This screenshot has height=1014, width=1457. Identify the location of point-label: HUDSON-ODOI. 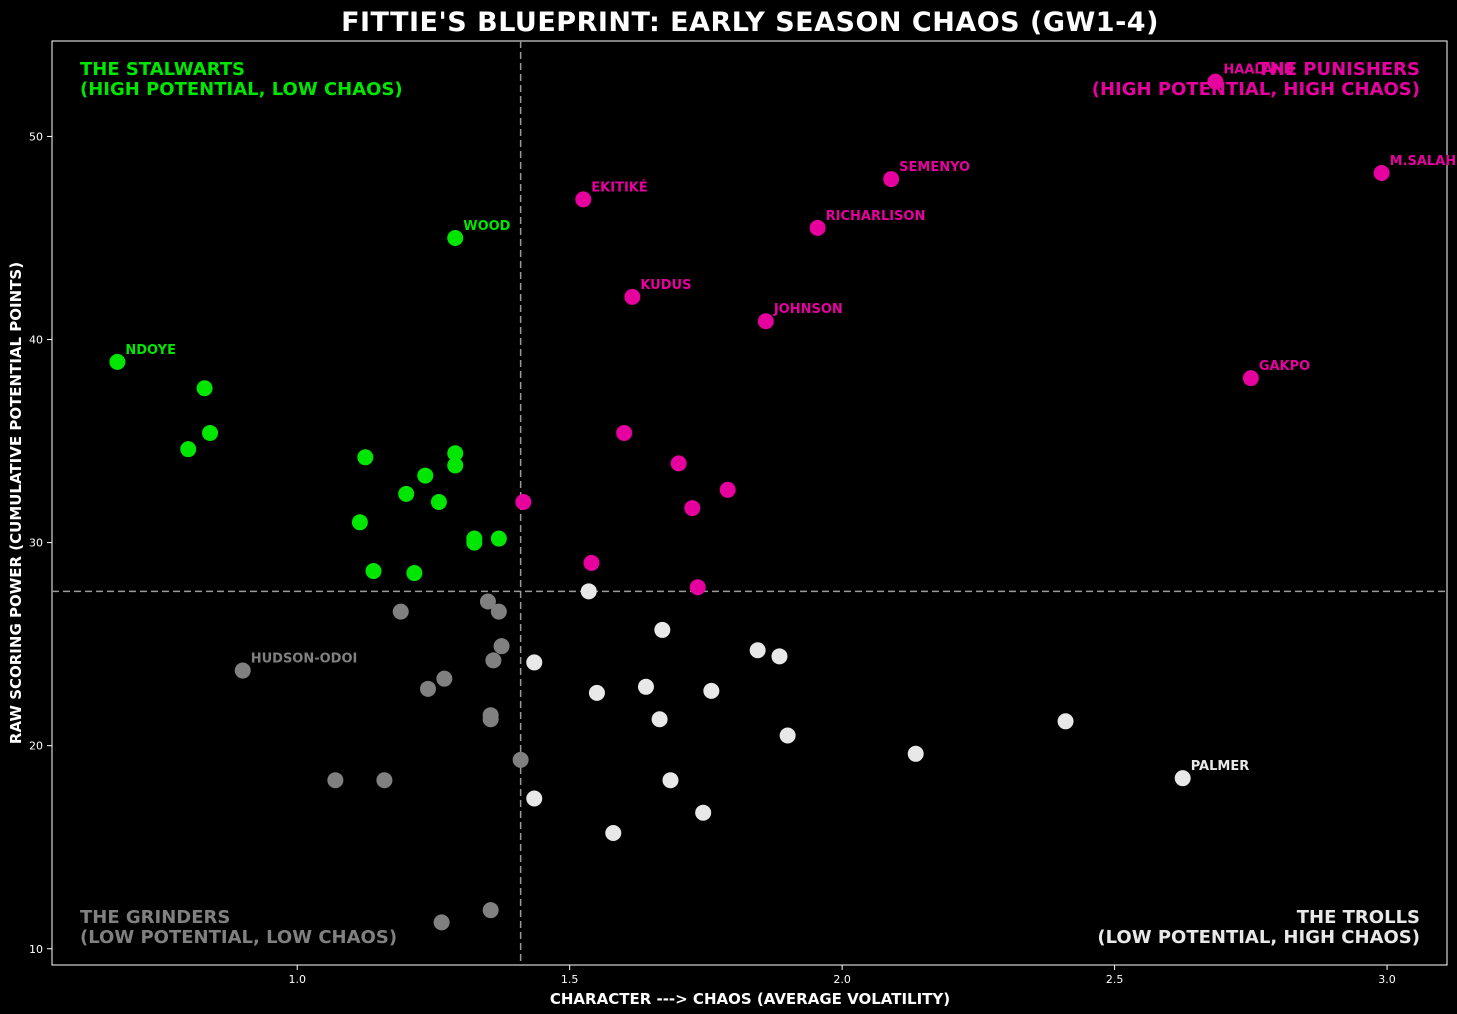
(304, 659).